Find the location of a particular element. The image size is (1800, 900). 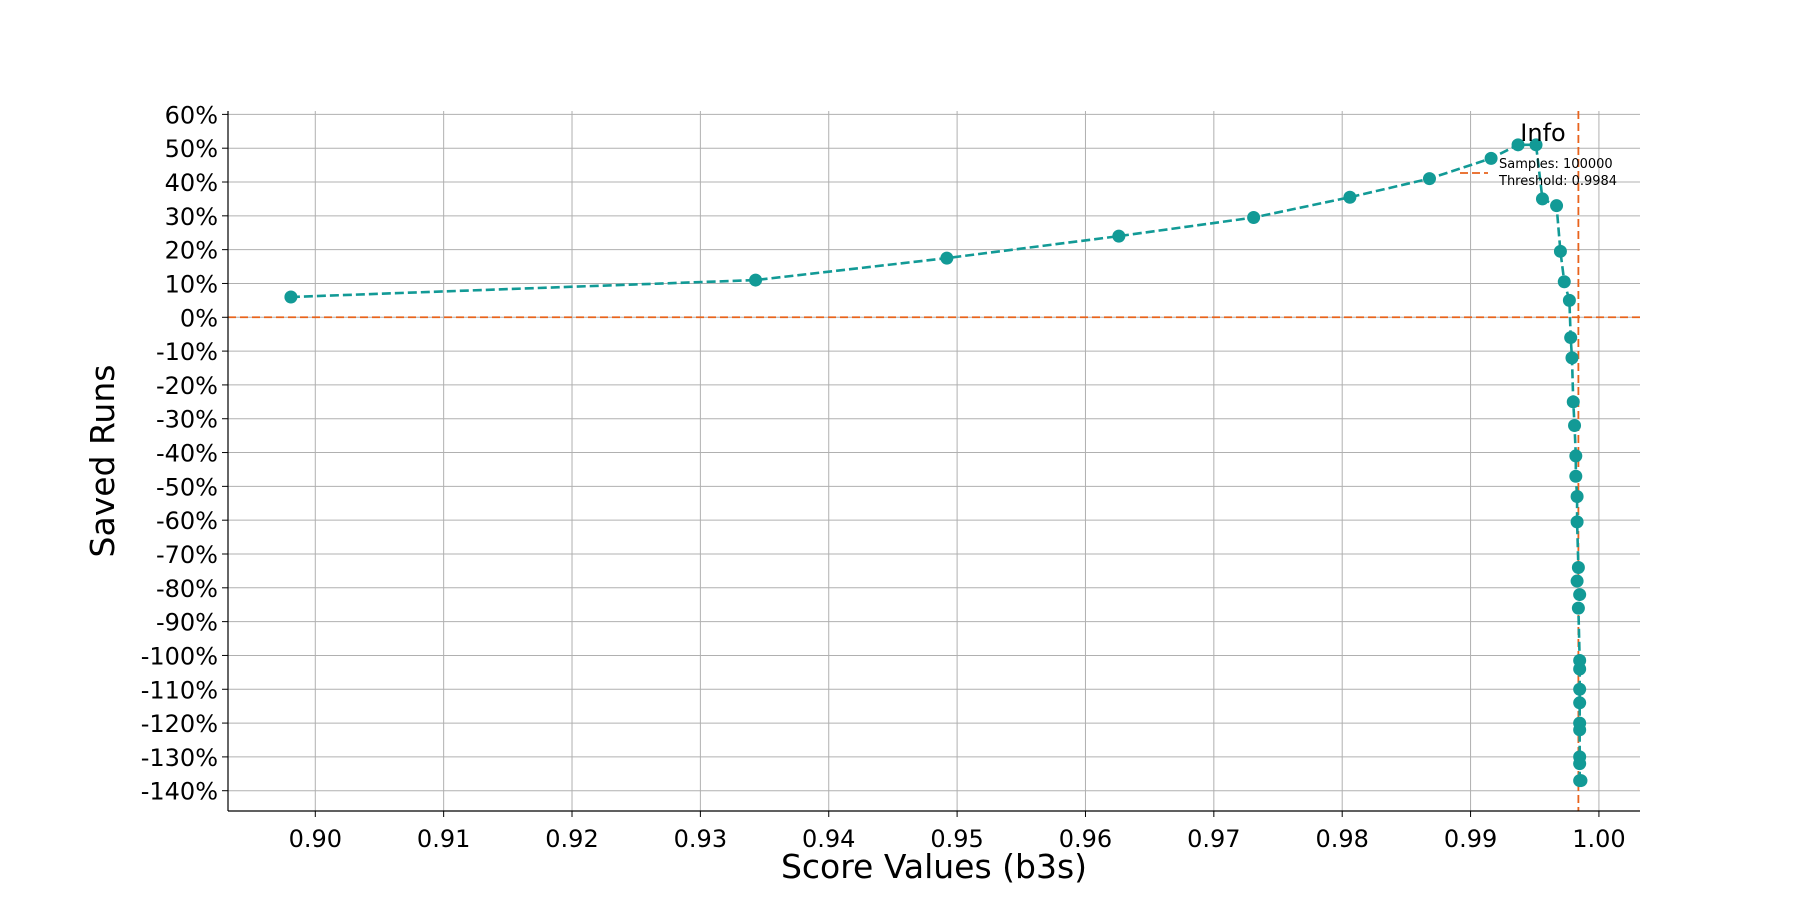

x-tick-label: 0.97 is located at coordinates (1213, 839).